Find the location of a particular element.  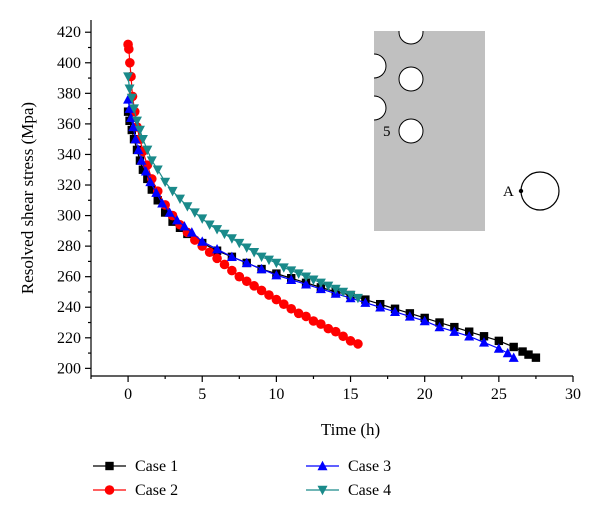

inset-specimen-rect is located at coordinates (429, 131).